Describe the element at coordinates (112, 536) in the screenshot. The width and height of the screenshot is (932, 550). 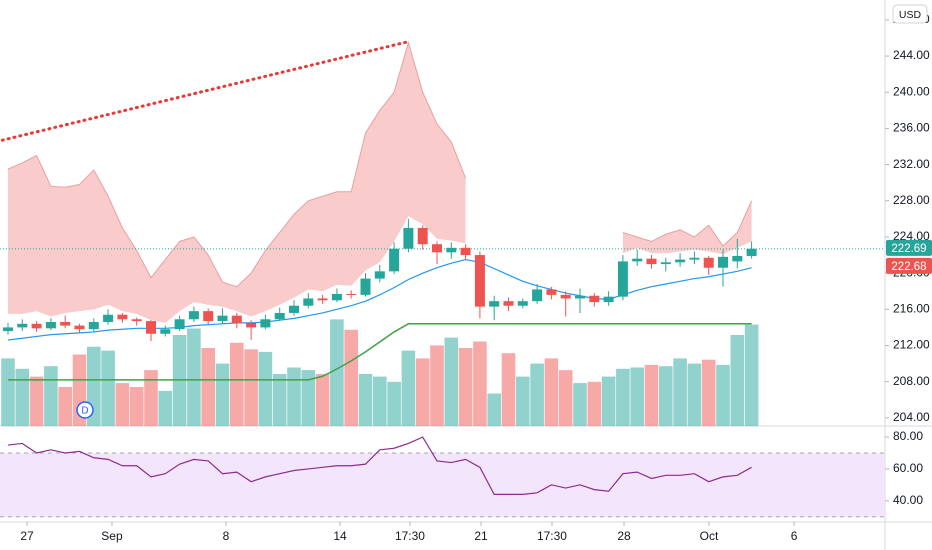
I see `x-tick-label: Sep` at that location.